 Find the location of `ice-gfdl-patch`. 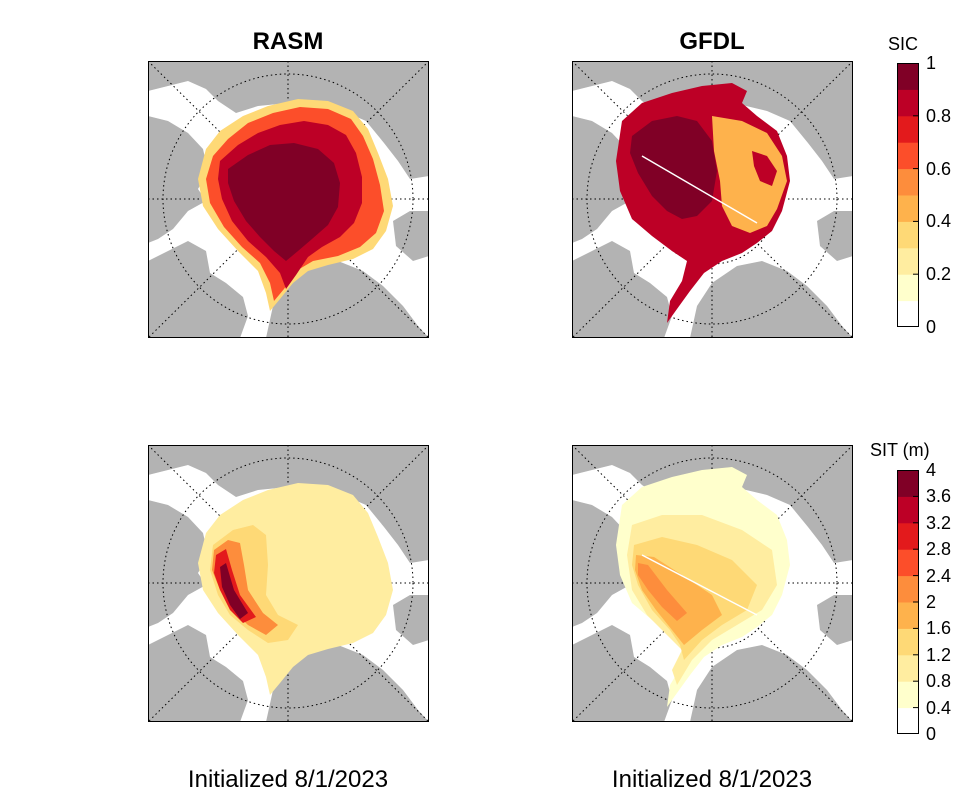

ice-gfdl-patch is located at coordinates (764, 168).